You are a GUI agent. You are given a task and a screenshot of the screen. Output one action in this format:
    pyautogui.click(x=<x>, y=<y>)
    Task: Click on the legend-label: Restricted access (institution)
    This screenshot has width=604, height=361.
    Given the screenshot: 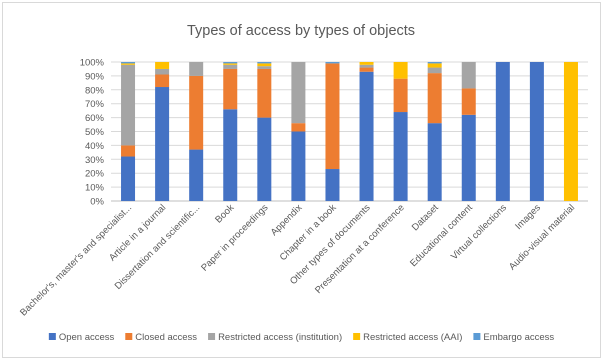 What is the action you would take?
    pyautogui.click(x=280, y=337)
    